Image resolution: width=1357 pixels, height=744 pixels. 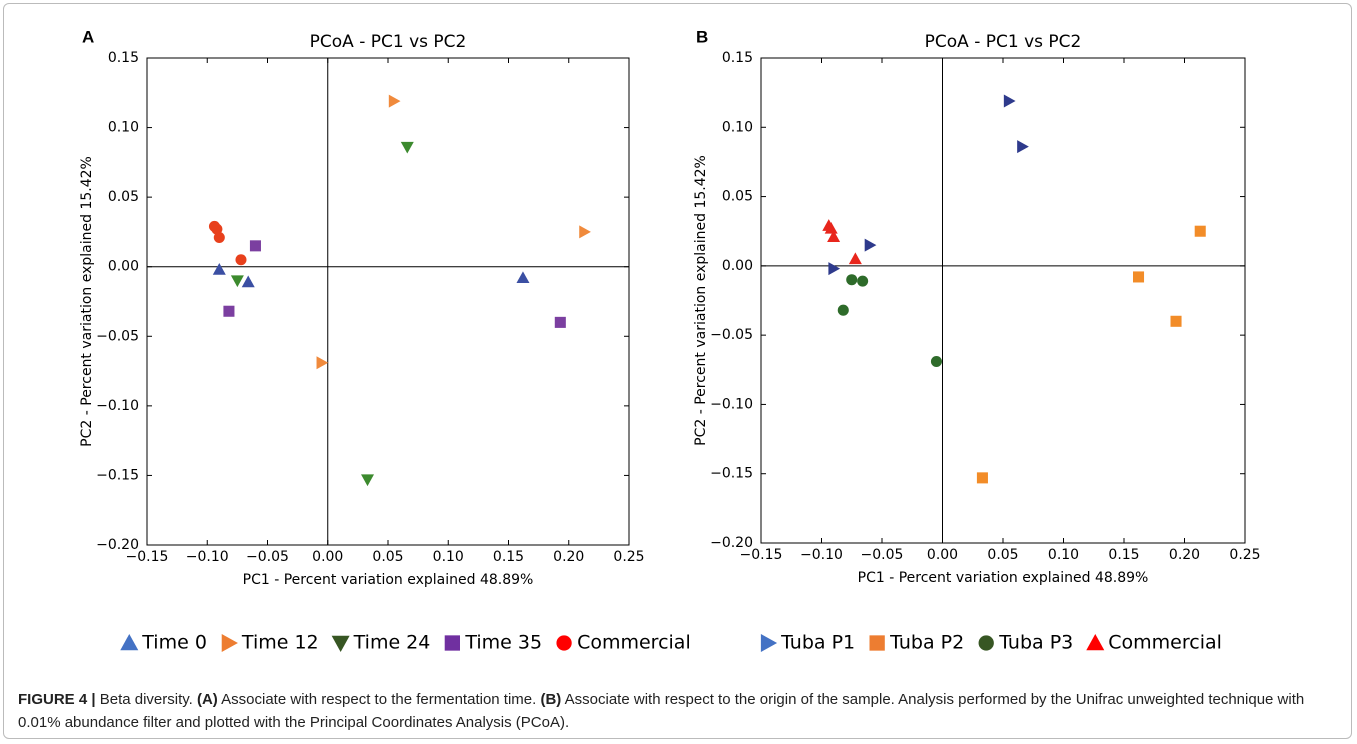 I want to click on x-tick-label: −0.15, so click(x=147, y=557).